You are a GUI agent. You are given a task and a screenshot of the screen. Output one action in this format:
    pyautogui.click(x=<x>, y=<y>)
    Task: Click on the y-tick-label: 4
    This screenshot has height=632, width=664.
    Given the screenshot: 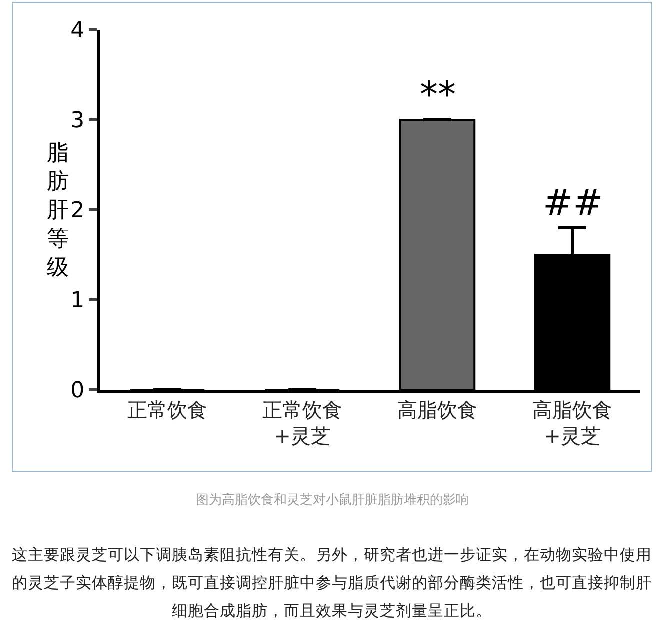 What is the action you would take?
    pyautogui.click(x=77, y=31)
    